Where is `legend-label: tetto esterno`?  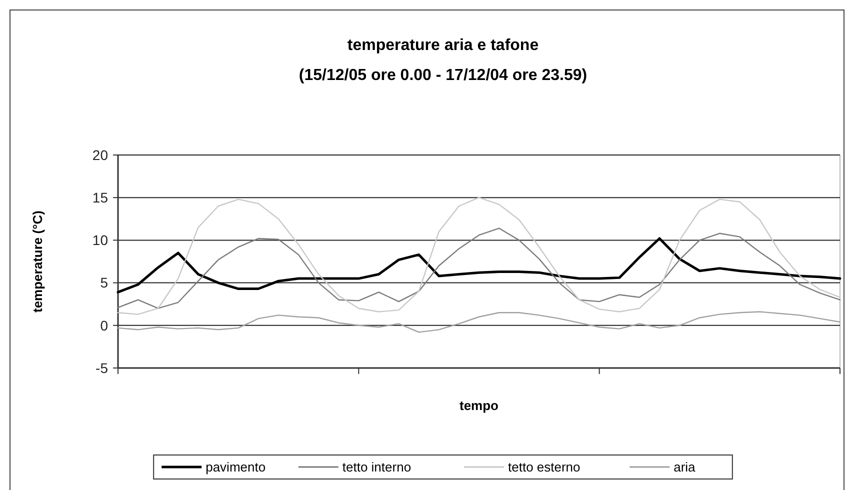 legend-label: tetto esterno is located at coordinates (544, 467).